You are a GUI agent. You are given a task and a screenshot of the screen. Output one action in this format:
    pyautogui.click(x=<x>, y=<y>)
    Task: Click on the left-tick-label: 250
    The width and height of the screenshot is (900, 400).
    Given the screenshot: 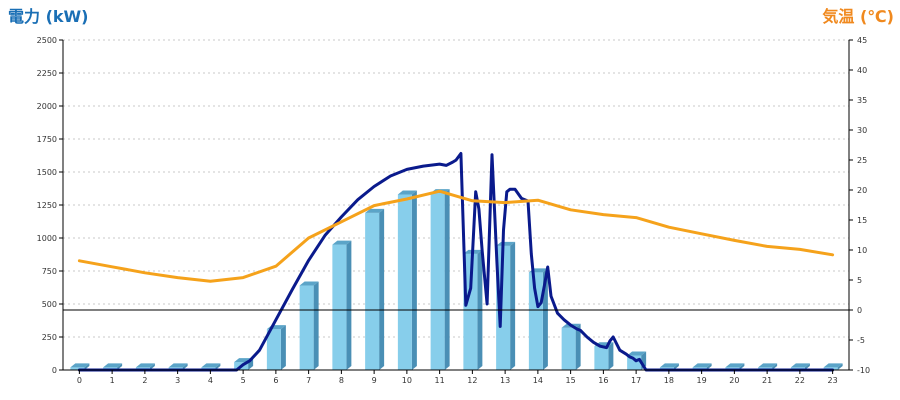 What is the action you would take?
    pyautogui.click(x=49, y=337)
    